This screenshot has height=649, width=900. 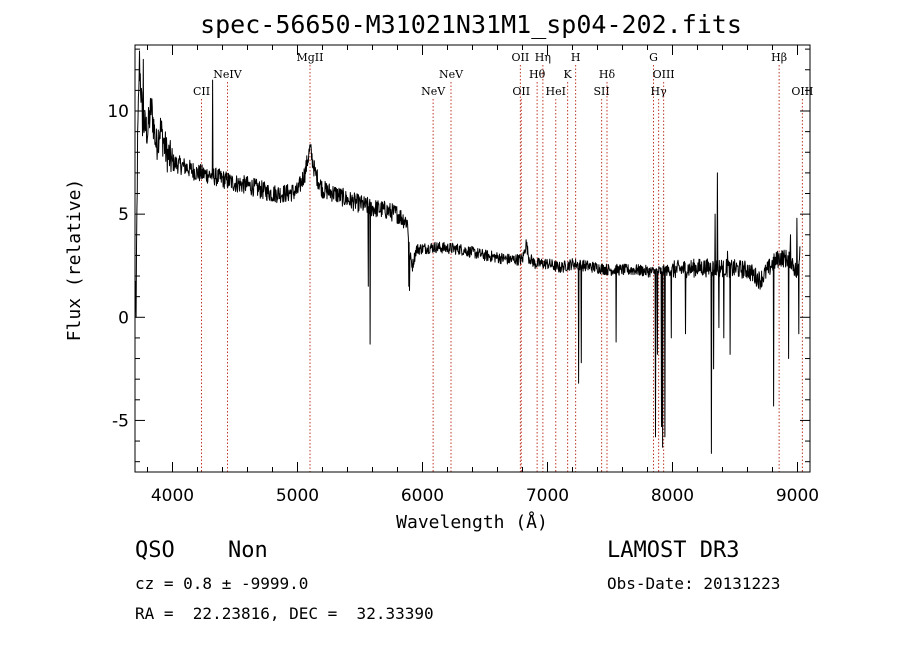 What do you see at coordinates (284, 613) in the screenshot?
I see `coordinates: RA = 22.23816, DEC = 32.33390` at bounding box center [284, 613].